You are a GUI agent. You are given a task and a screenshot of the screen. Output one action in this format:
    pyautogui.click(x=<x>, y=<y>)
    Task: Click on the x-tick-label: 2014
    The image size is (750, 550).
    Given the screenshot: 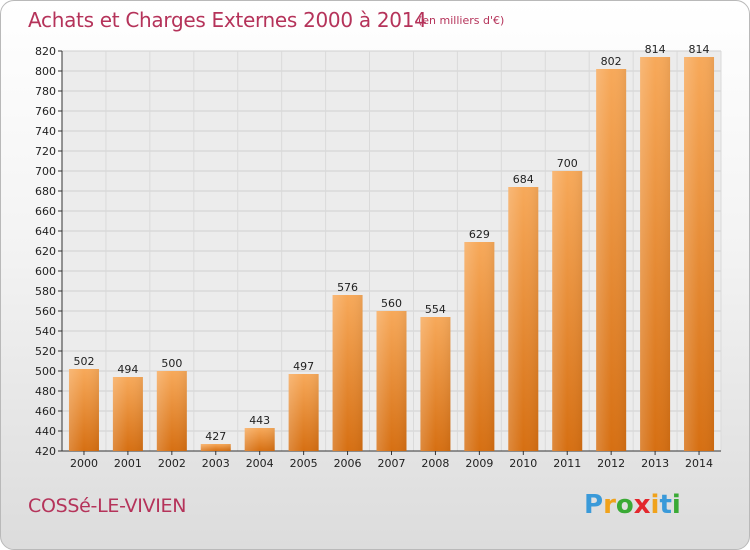 What is the action you would take?
    pyautogui.click(x=699, y=463)
    